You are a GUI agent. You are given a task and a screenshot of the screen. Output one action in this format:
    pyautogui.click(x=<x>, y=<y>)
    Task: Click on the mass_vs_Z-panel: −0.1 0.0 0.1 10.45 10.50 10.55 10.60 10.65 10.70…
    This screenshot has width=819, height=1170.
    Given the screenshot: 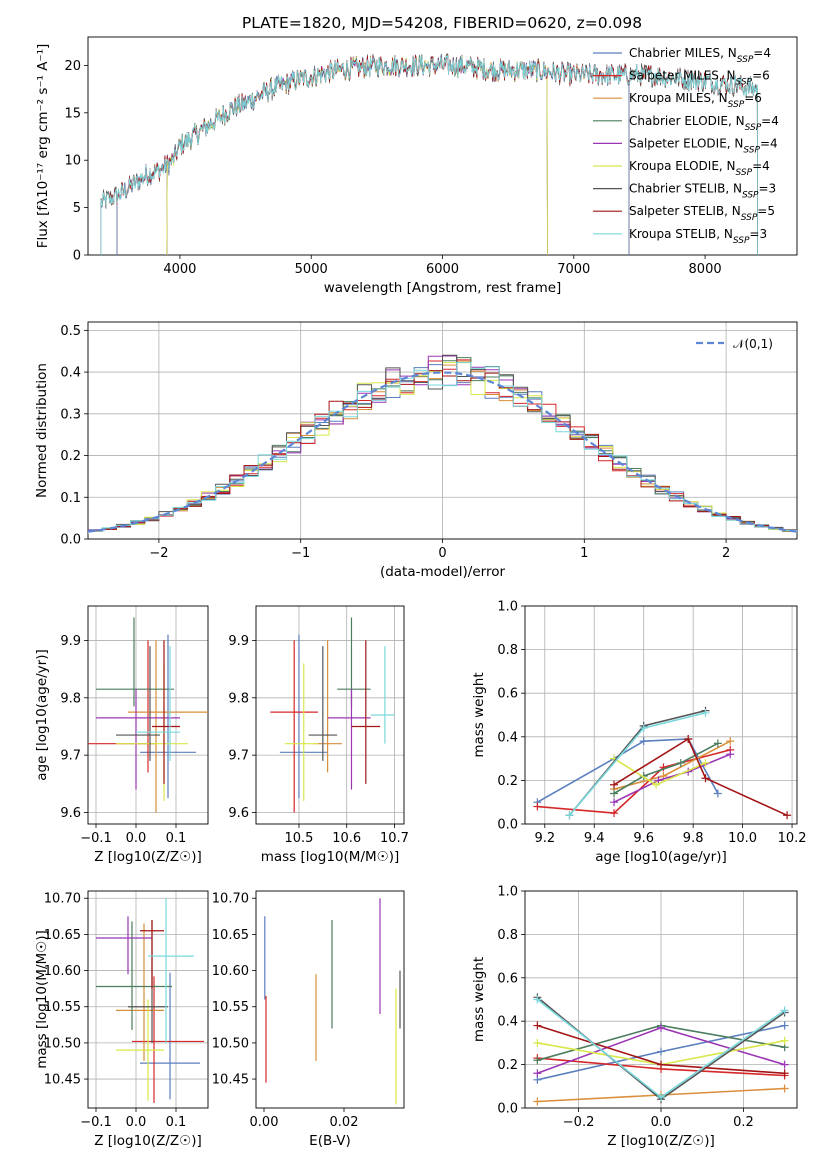 What is the action you would take?
    pyautogui.click(x=121, y=1019)
    